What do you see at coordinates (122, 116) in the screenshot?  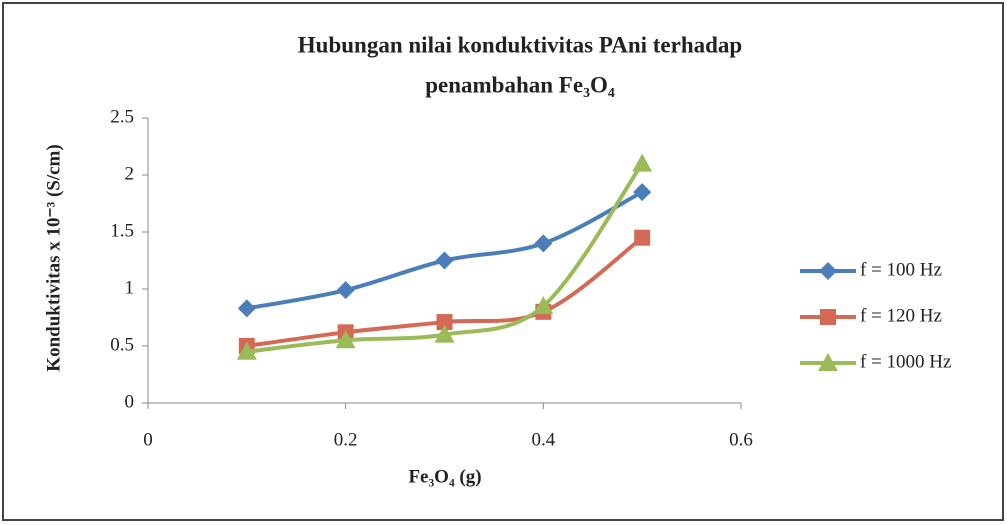 I see `y-tick-label: 2.5` at bounding box center [122, 116].